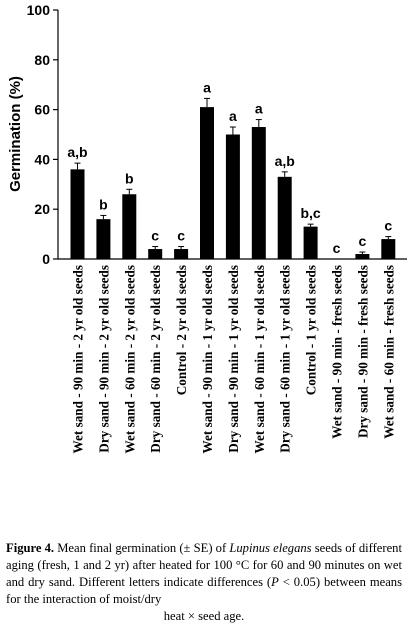 The image size is (407, 634). Describe the element at coordinates (42, 159) in the screenshot. I see `y-tick-label: 40` at that location.